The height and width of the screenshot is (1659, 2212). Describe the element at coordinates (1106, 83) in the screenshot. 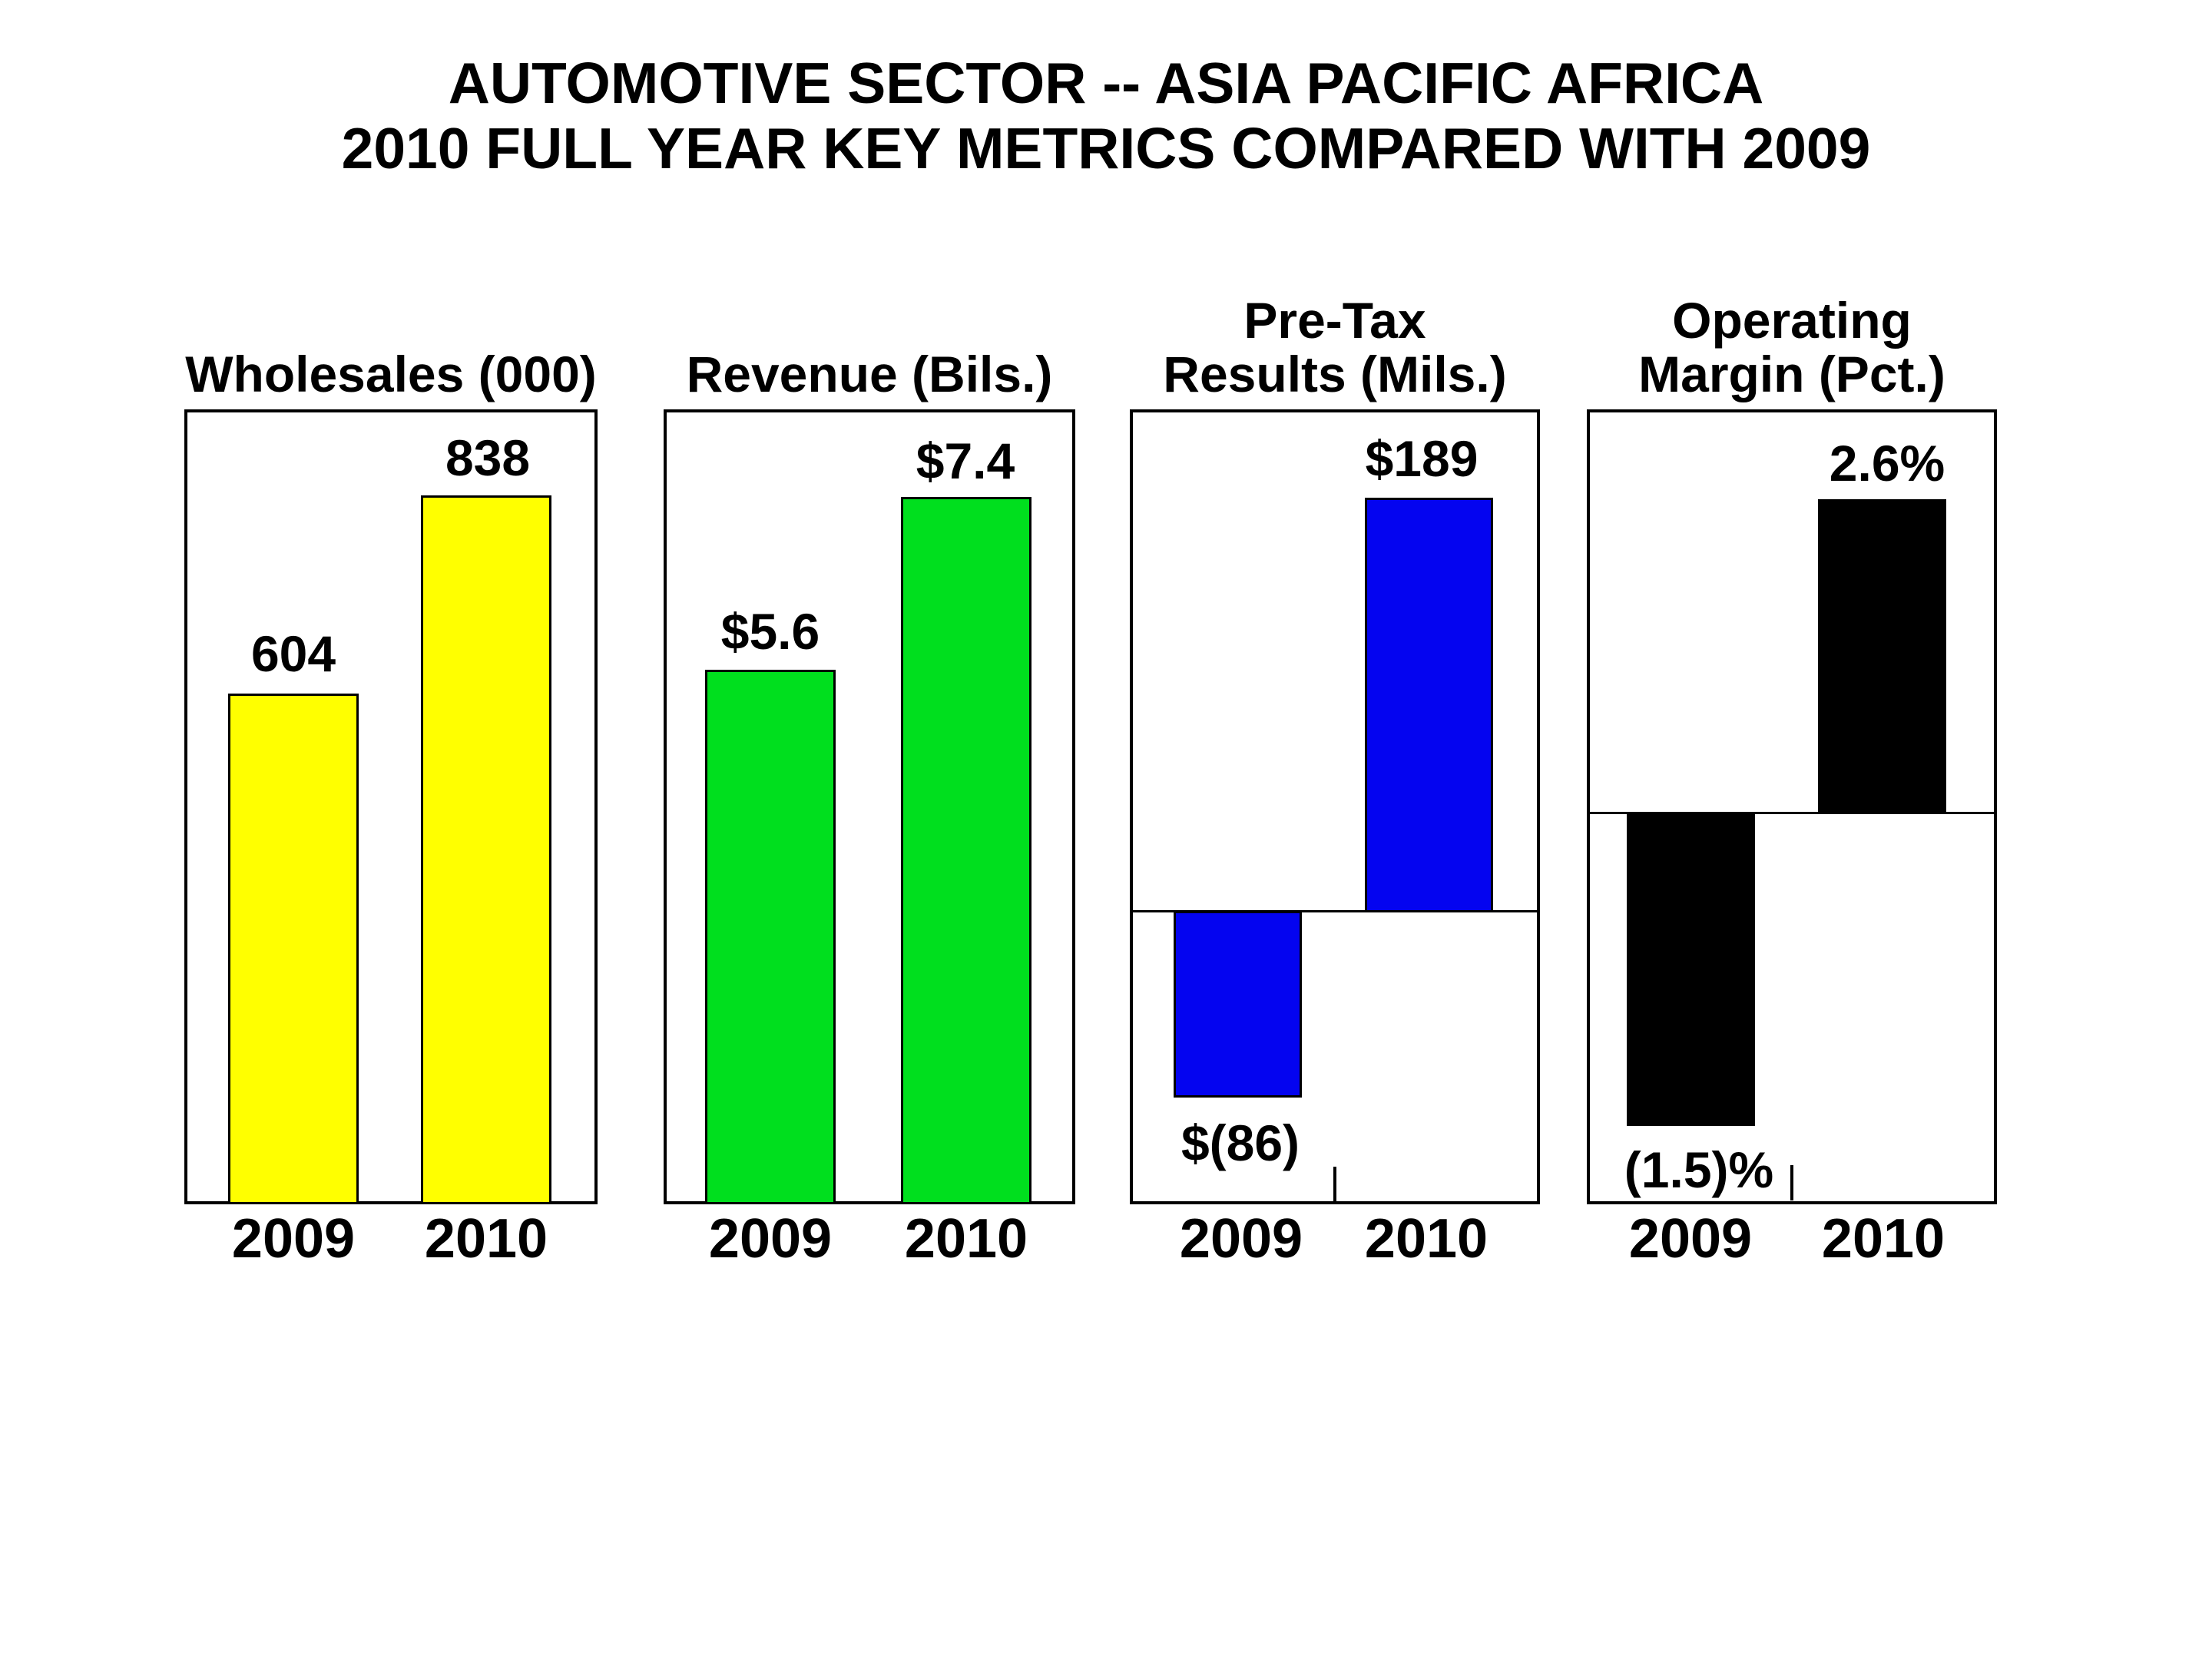

I see `page-title-line1: AUTOMOTIVE SECTOR -- ASIA PACIFIC AFRICA` at that location.